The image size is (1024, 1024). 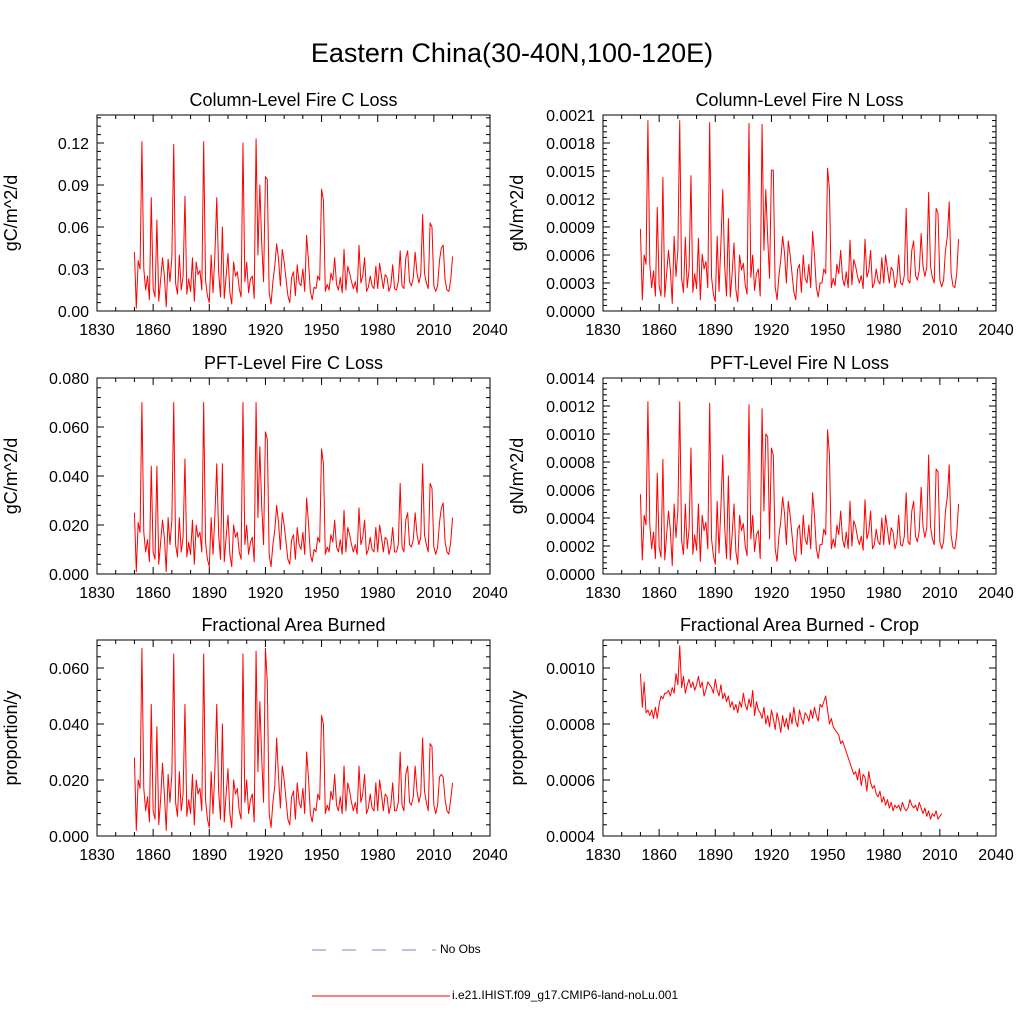 What do you see at coordinates (512, 53) in the screenshot?
I see `figure-title: Eastern China(30-40N,100-120E)` at bounding box center [512, 53].